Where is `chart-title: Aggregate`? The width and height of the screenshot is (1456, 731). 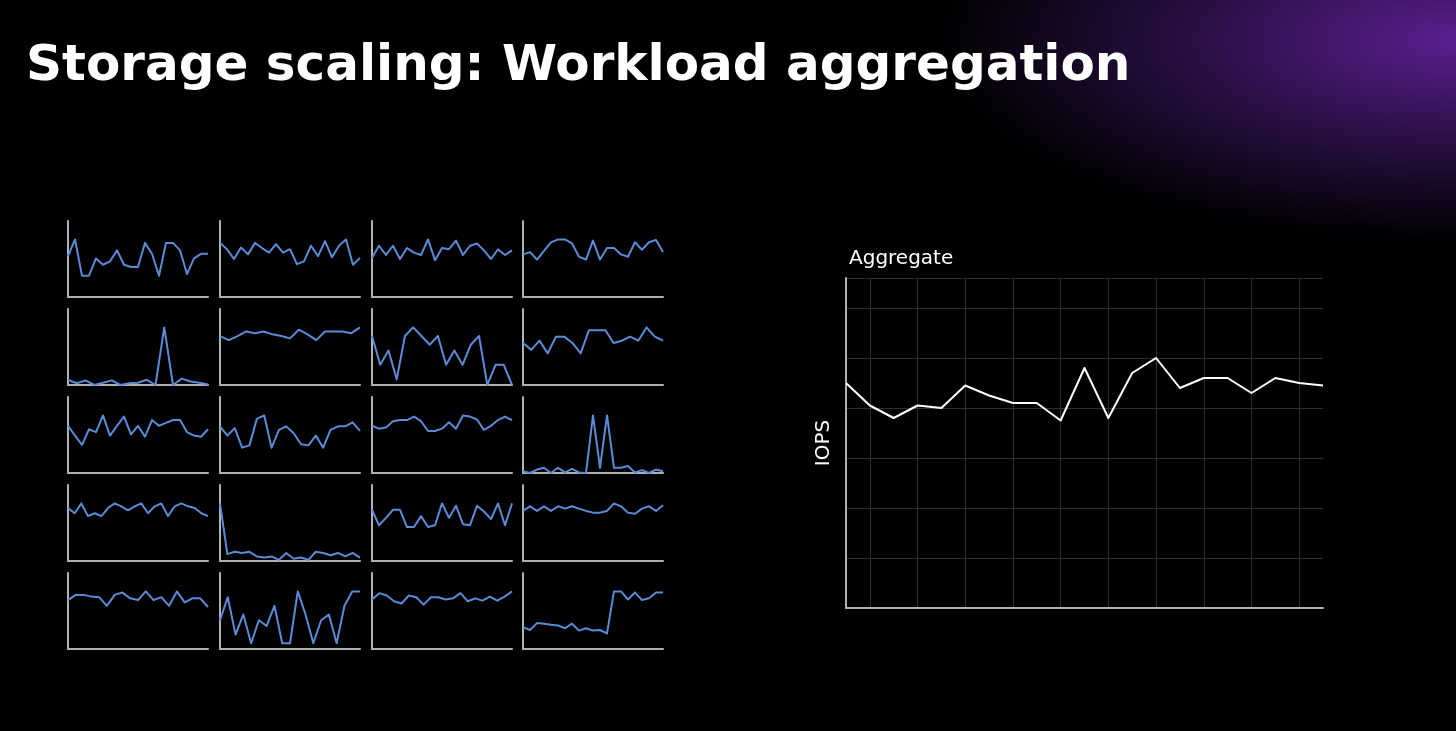
chart-title: Aggregate is located at coordinates (901, 257).